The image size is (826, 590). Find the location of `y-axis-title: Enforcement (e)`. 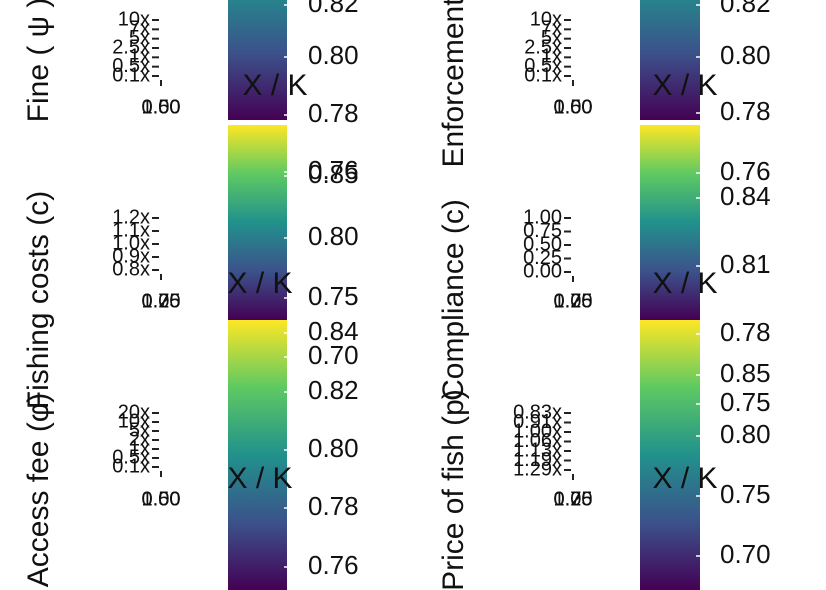

y-axis-title: Enforcement (e) is located at coordinates (453, 84).